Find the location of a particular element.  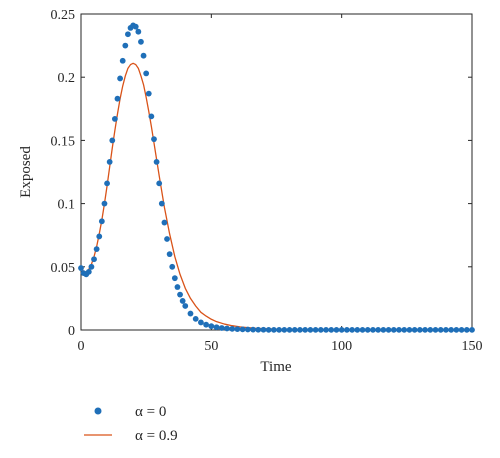

y-tick-label: 0.25 is located at coordinates (63, 15).